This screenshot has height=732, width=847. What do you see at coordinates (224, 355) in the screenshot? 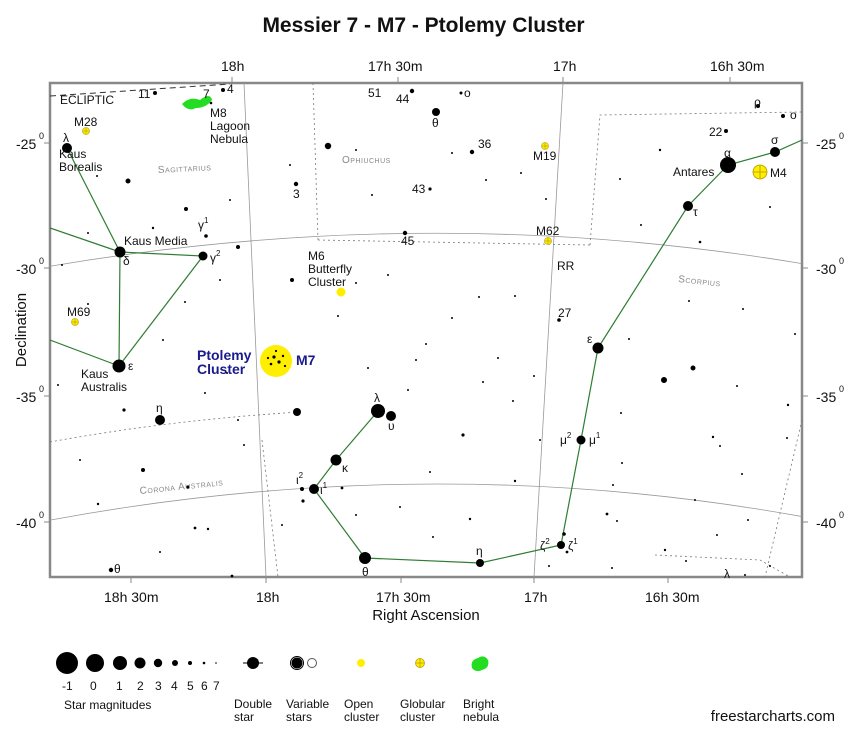
I see `ptolemy-label-1: Ptolemy` at bounding box center [224, 355].